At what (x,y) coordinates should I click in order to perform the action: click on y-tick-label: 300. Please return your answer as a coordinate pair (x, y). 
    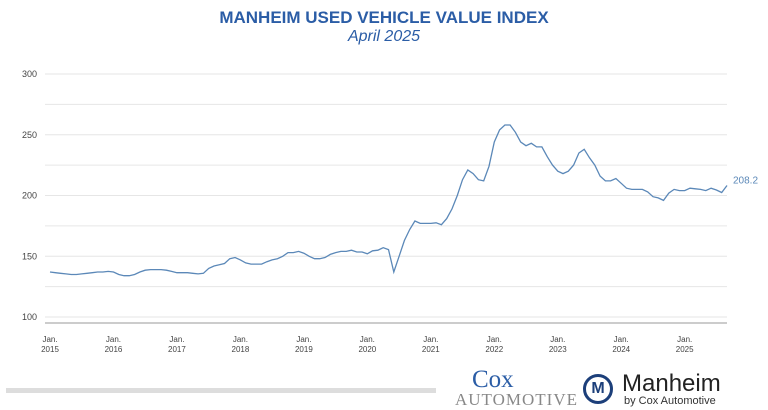
    Looking at the image, I should click on (29, 74).